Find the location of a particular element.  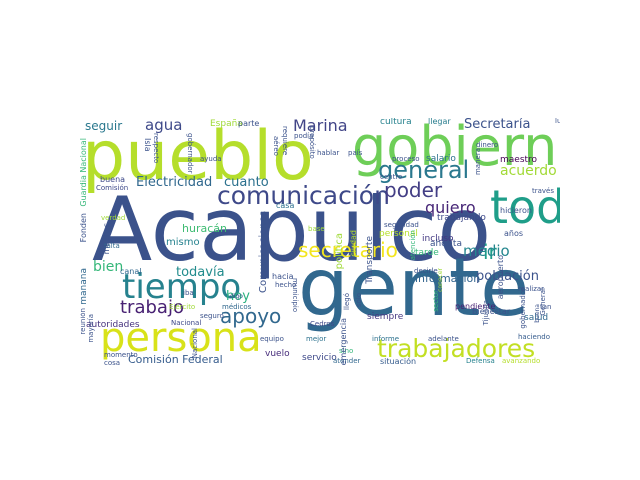

word-salud: salud is located at coordinates (536, 318).